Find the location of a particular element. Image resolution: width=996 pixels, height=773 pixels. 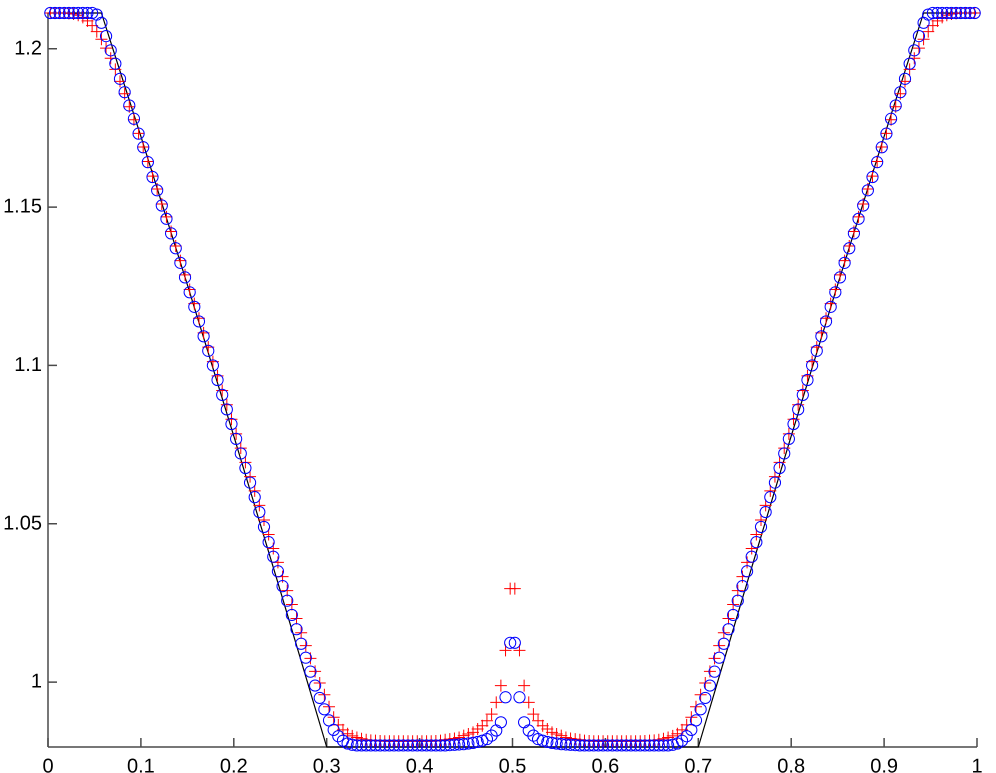

y-tick-label: 1 is located at coordinates (36, 681).